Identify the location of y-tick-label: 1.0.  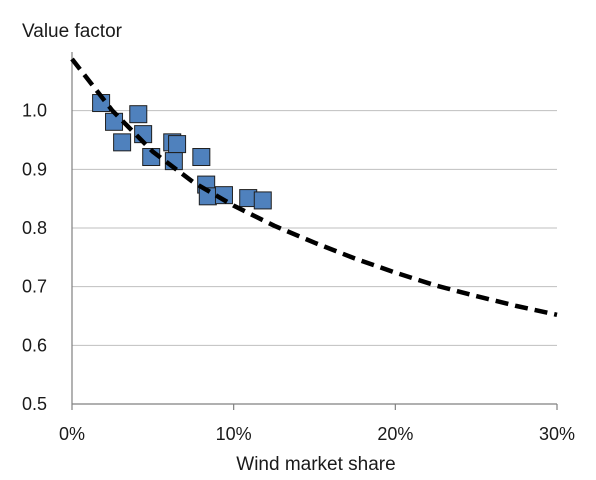
(34, 111).